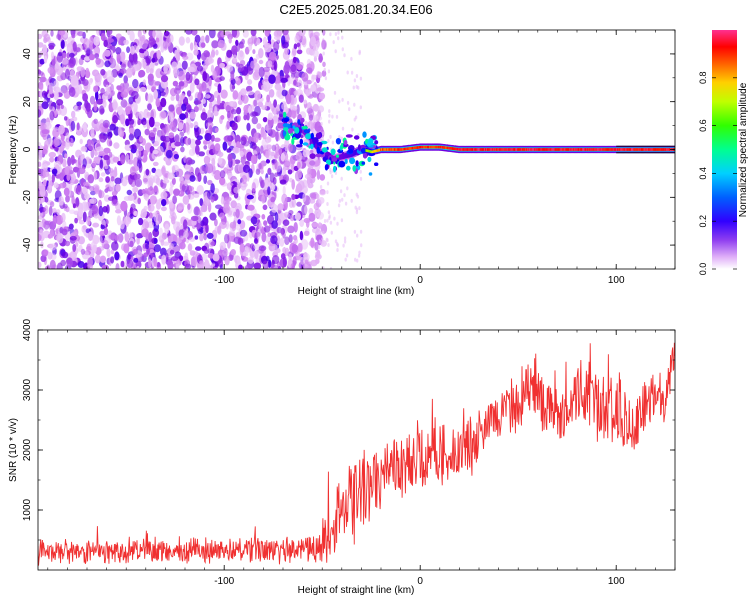  What do you see at coordinates (703, 269) in the screenshot?
I see `colorbar-tick-label: 0.0` at bounding box center [703, 269].